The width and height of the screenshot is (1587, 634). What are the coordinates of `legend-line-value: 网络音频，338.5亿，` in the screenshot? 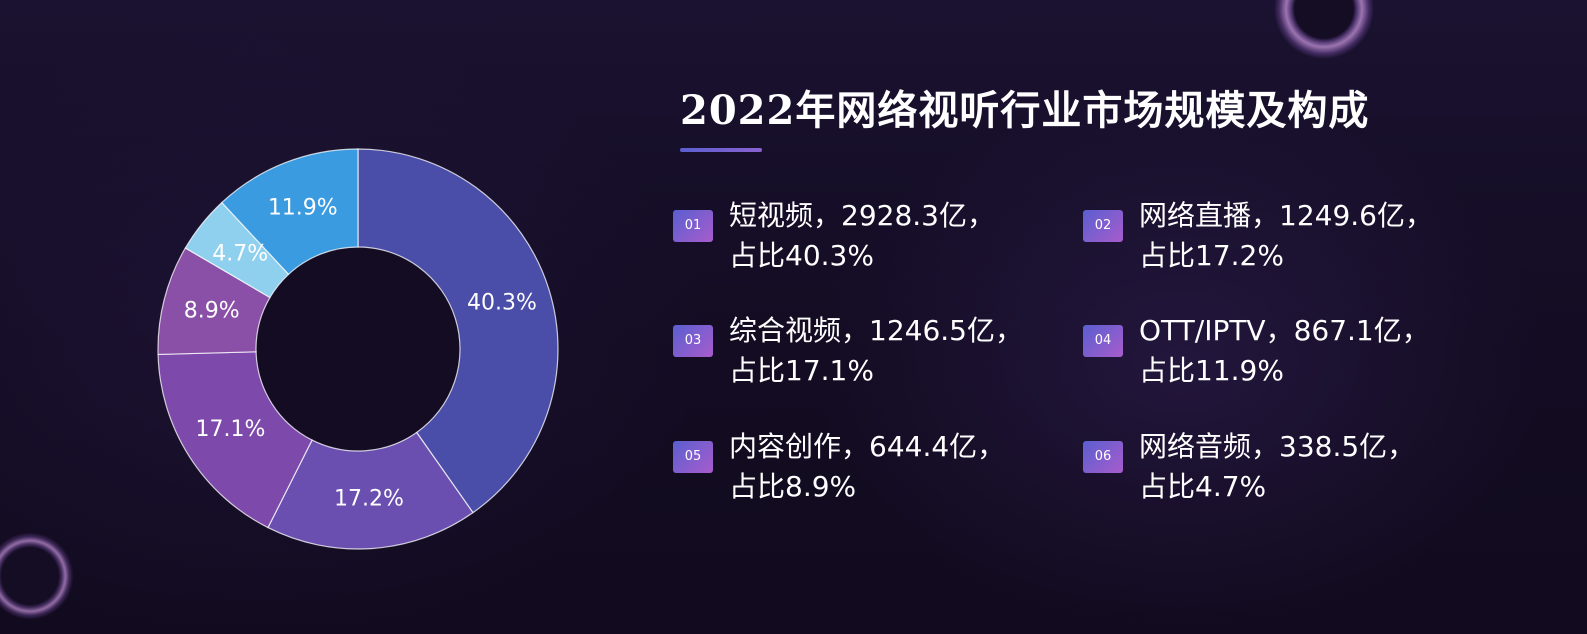 It's located at (1277, 446).